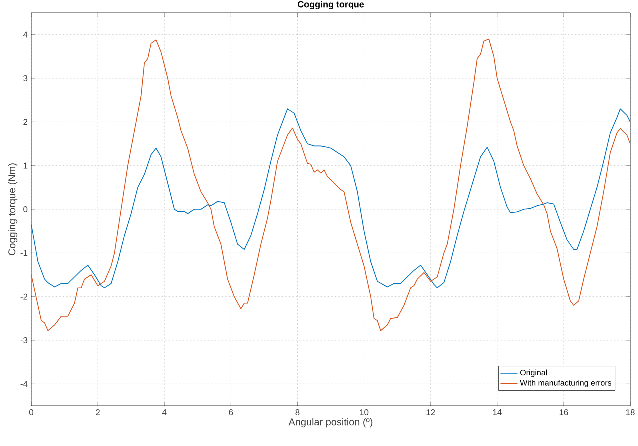 The height and width of the screenshot is (446, 638). I want to click on y-tick-label: 4, so click(25, 35).